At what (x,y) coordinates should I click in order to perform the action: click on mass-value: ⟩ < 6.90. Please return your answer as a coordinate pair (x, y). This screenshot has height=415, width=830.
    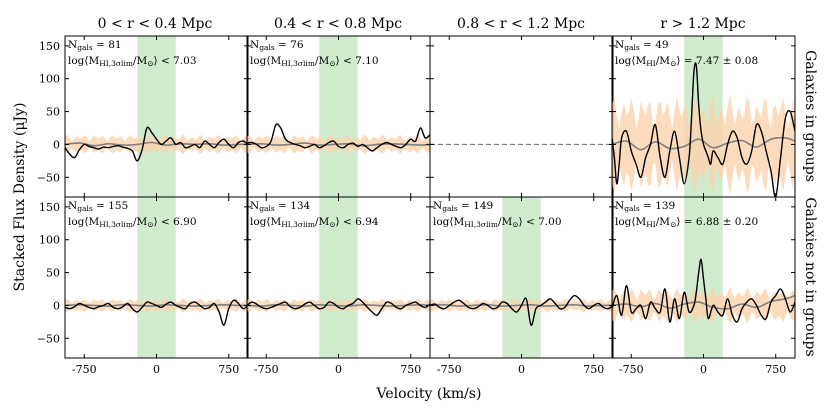
    Looking at the image, I should click on (175, 222).